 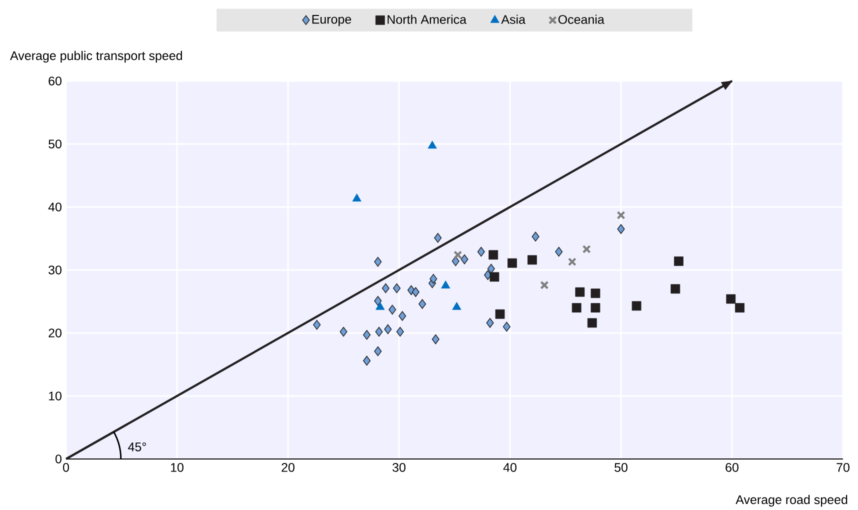 I want to click on y-tick-label: 20, so click(x=55, y=333).